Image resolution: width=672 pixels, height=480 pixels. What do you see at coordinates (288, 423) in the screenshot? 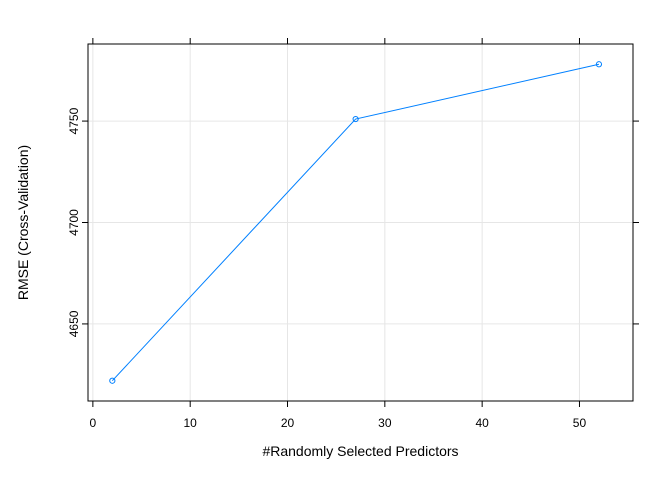
I see `x-tick-label: 20` at bounding box center [288, 423].